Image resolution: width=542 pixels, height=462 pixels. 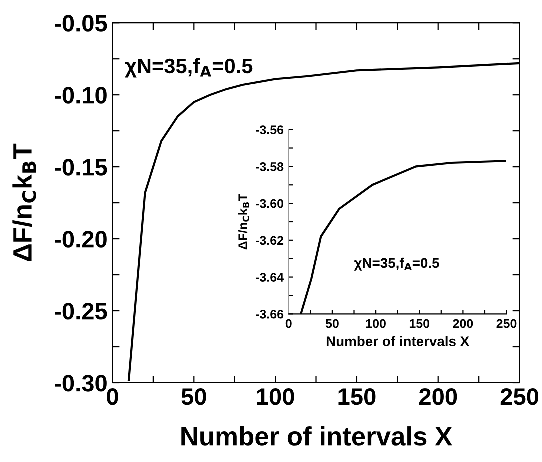 I want to click on y-tick-label: -3.56, so click(x=270, y=130).